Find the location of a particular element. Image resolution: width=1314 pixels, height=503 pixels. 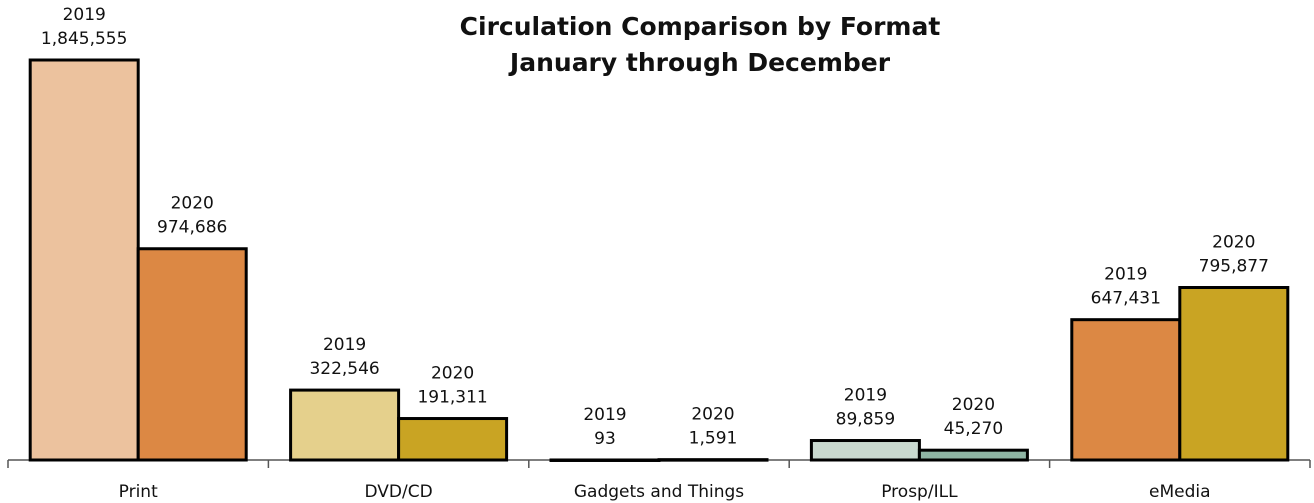

data-label: 647,431 is located at coordinates (1126, 299).